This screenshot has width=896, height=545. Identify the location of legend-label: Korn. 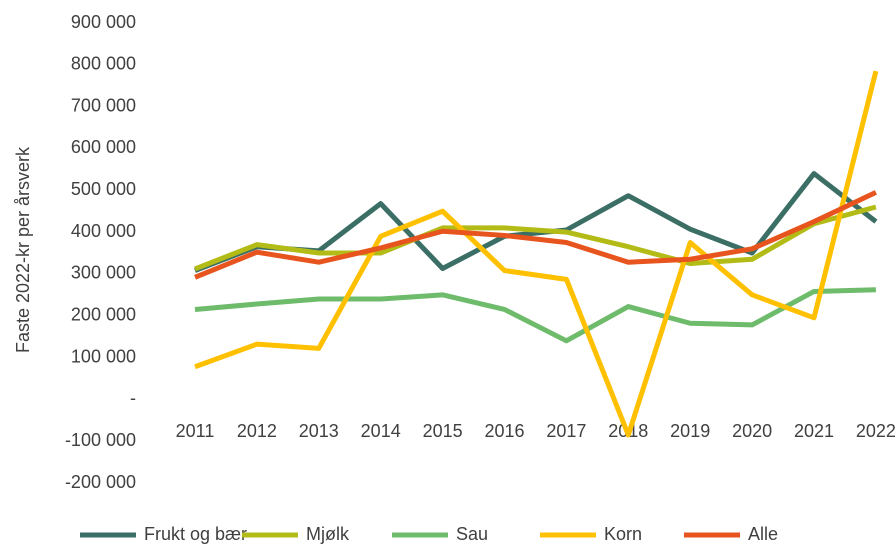
(623, 534).